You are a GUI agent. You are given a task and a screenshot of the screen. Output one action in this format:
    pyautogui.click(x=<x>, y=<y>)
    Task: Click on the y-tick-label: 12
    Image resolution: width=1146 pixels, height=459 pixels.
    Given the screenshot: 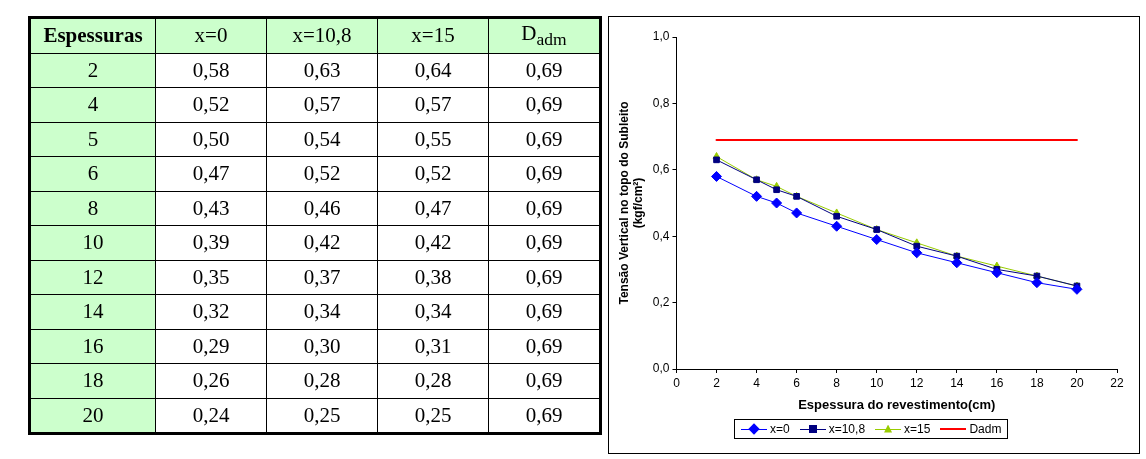 What is the action you would take?
    pyautogui.click(x=92, y=277)
    